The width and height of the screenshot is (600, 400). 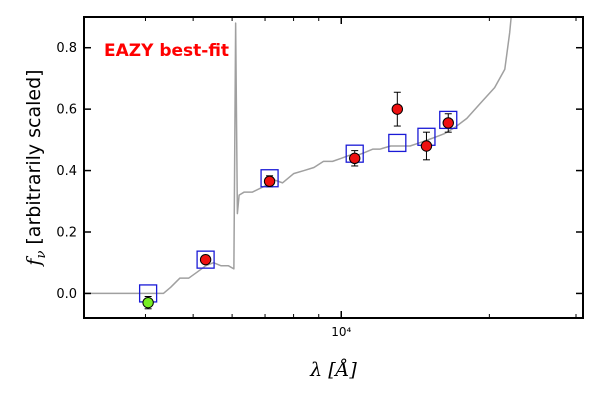 What do you see at coordinates (341, 332) in the screenshot?
I see `x-tick-label: 10⁴` at bounding box center [341, 332].